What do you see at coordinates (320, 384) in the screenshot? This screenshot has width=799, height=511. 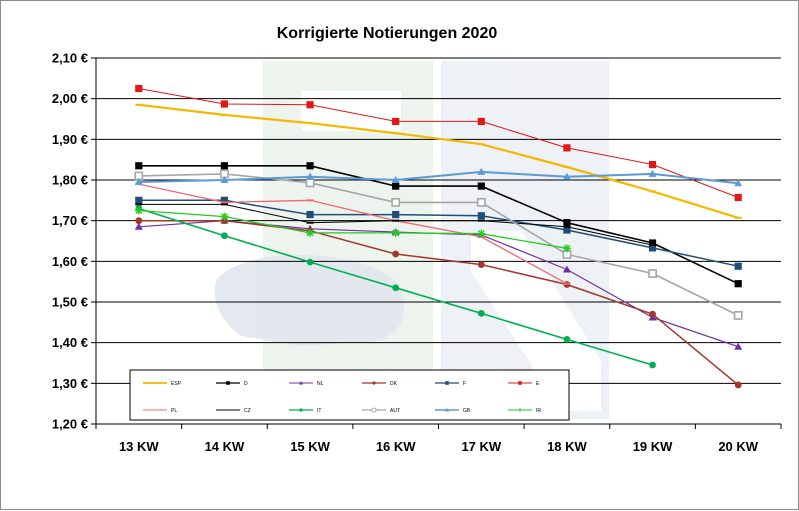 I see `legend-label-nl: NL` at bounding box center [320, 384].